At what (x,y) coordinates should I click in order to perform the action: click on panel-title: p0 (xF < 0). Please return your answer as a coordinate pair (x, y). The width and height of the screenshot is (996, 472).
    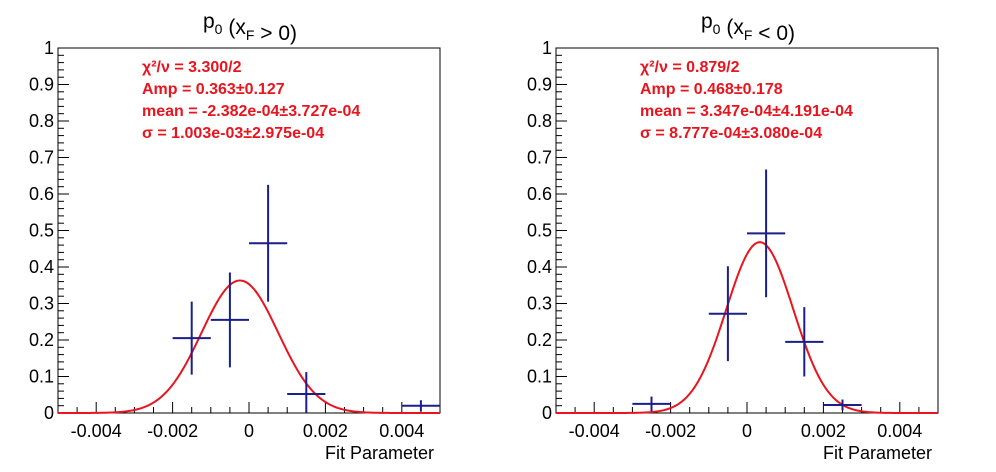
    Looking at the image, I should click on (748, 27).